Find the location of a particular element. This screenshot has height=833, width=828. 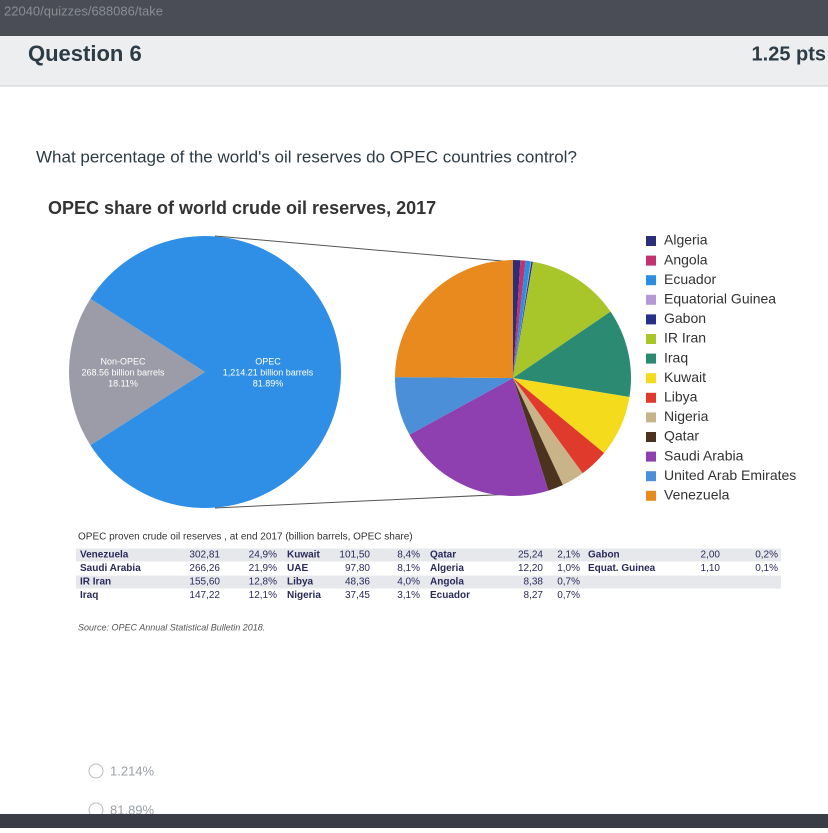

legend-label: United Arab Emirates is located at coordinates (730, 475).